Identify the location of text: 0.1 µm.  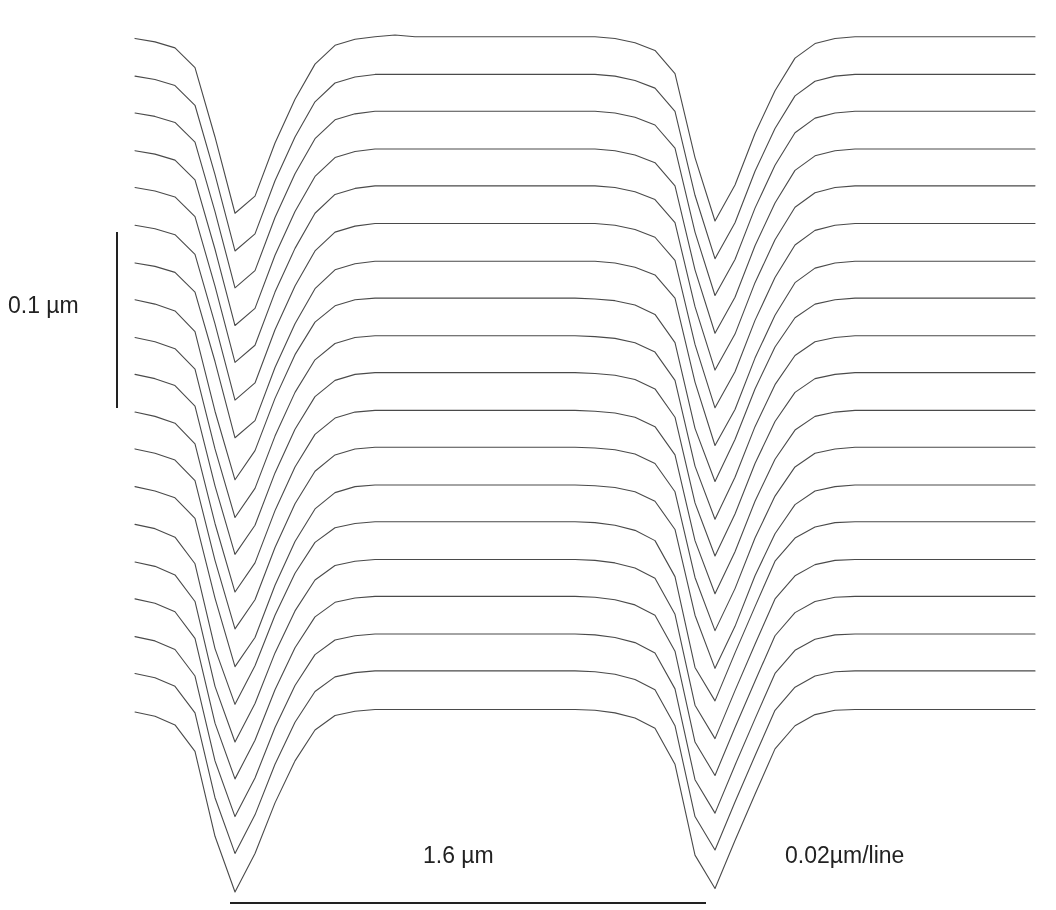
(43, 305).